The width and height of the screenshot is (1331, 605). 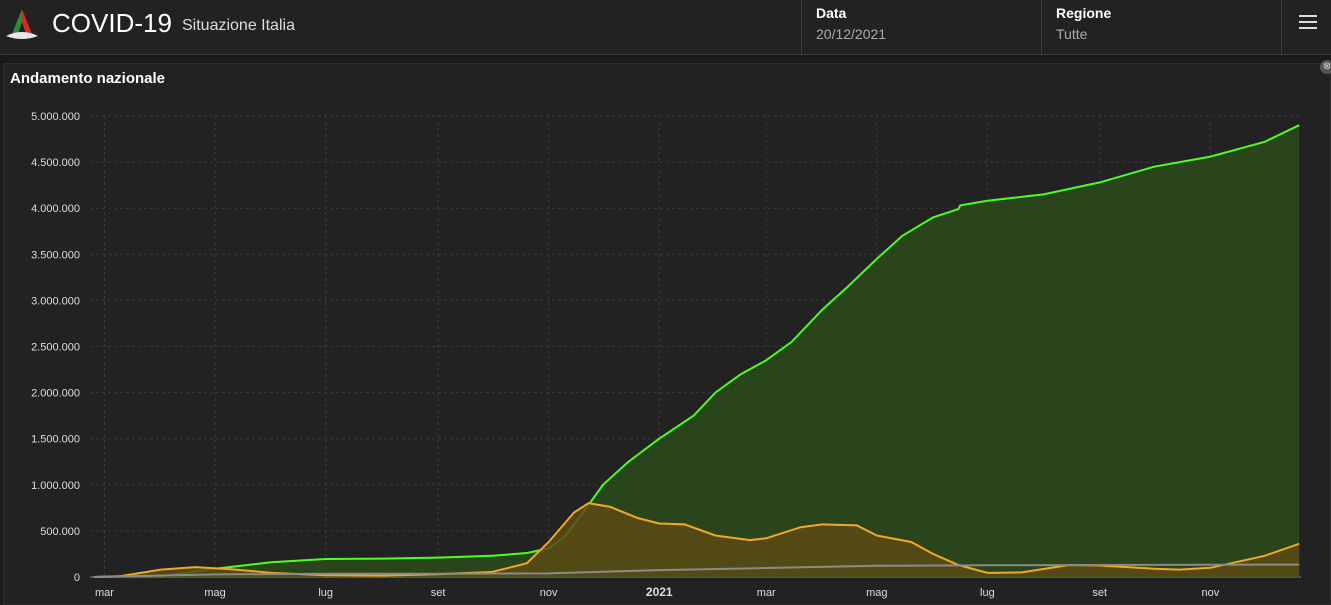 I want to click on y-tick-label: 4.500.000, so click(x=55, y=163).